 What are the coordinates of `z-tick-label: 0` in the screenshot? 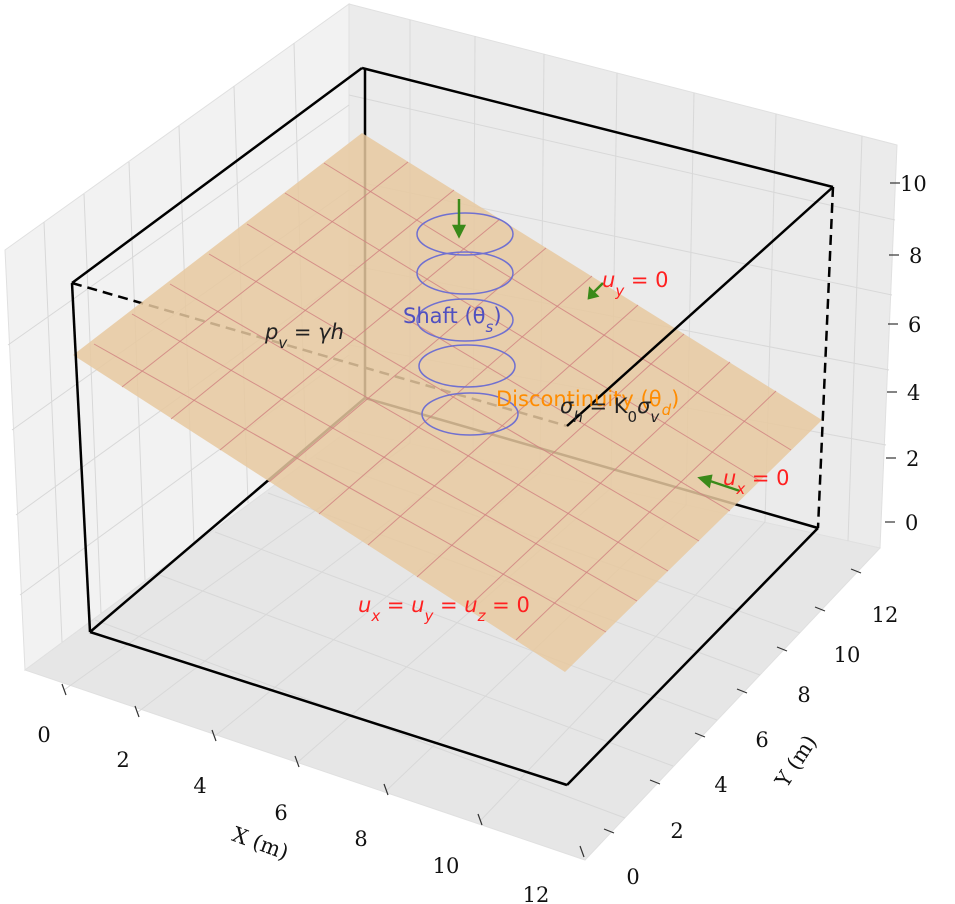 It's located at (911, 523).